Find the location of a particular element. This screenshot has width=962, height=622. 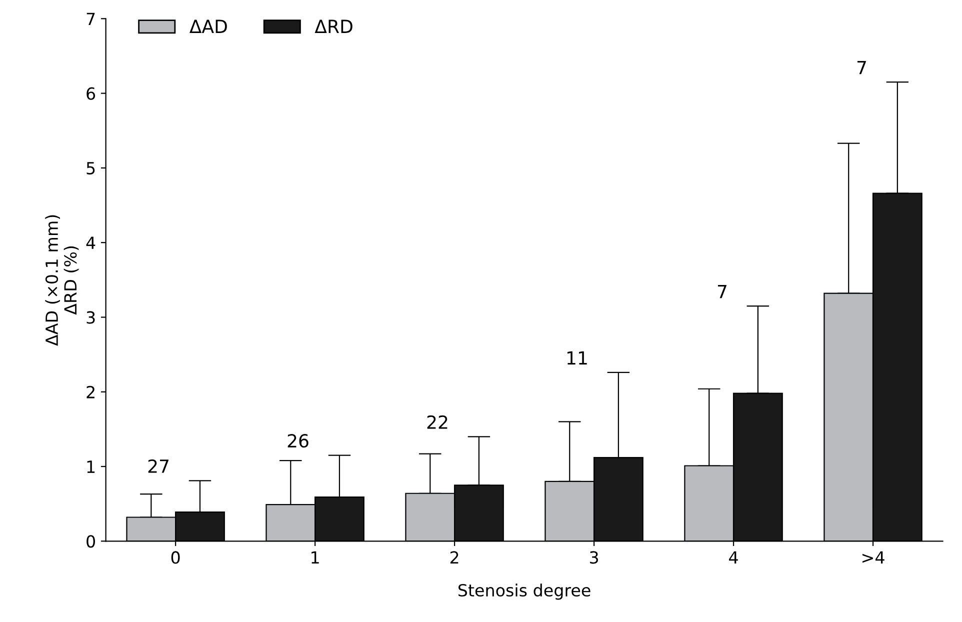

legend-label: ΔRD is located at coordinates (333, 26).